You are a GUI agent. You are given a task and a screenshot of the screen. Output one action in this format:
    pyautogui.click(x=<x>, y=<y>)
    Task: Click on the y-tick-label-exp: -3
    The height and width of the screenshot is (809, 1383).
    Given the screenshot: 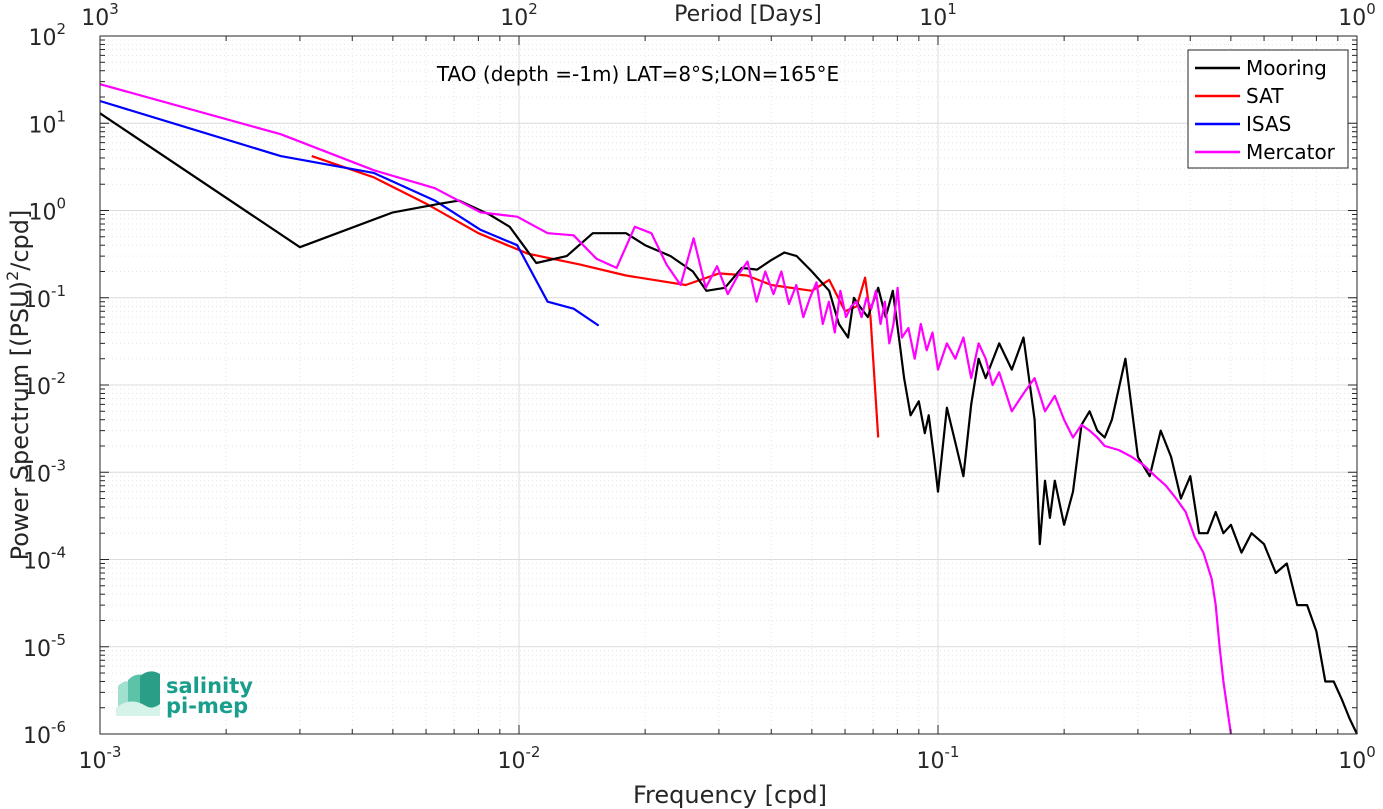 What is the action you would take?
    pyautogui.click(x=58, y=465)
    